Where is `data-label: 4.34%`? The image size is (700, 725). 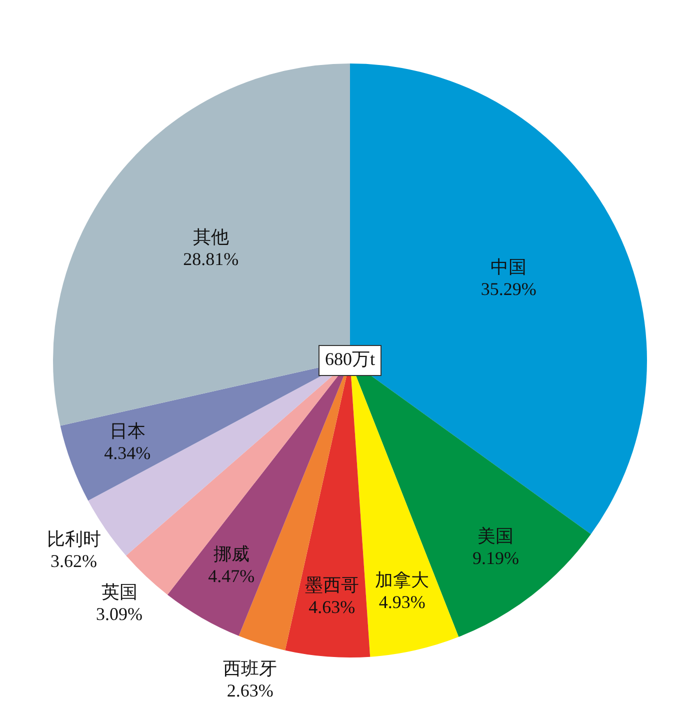 data-label: 4.34% is located at coordinates (127, 453).